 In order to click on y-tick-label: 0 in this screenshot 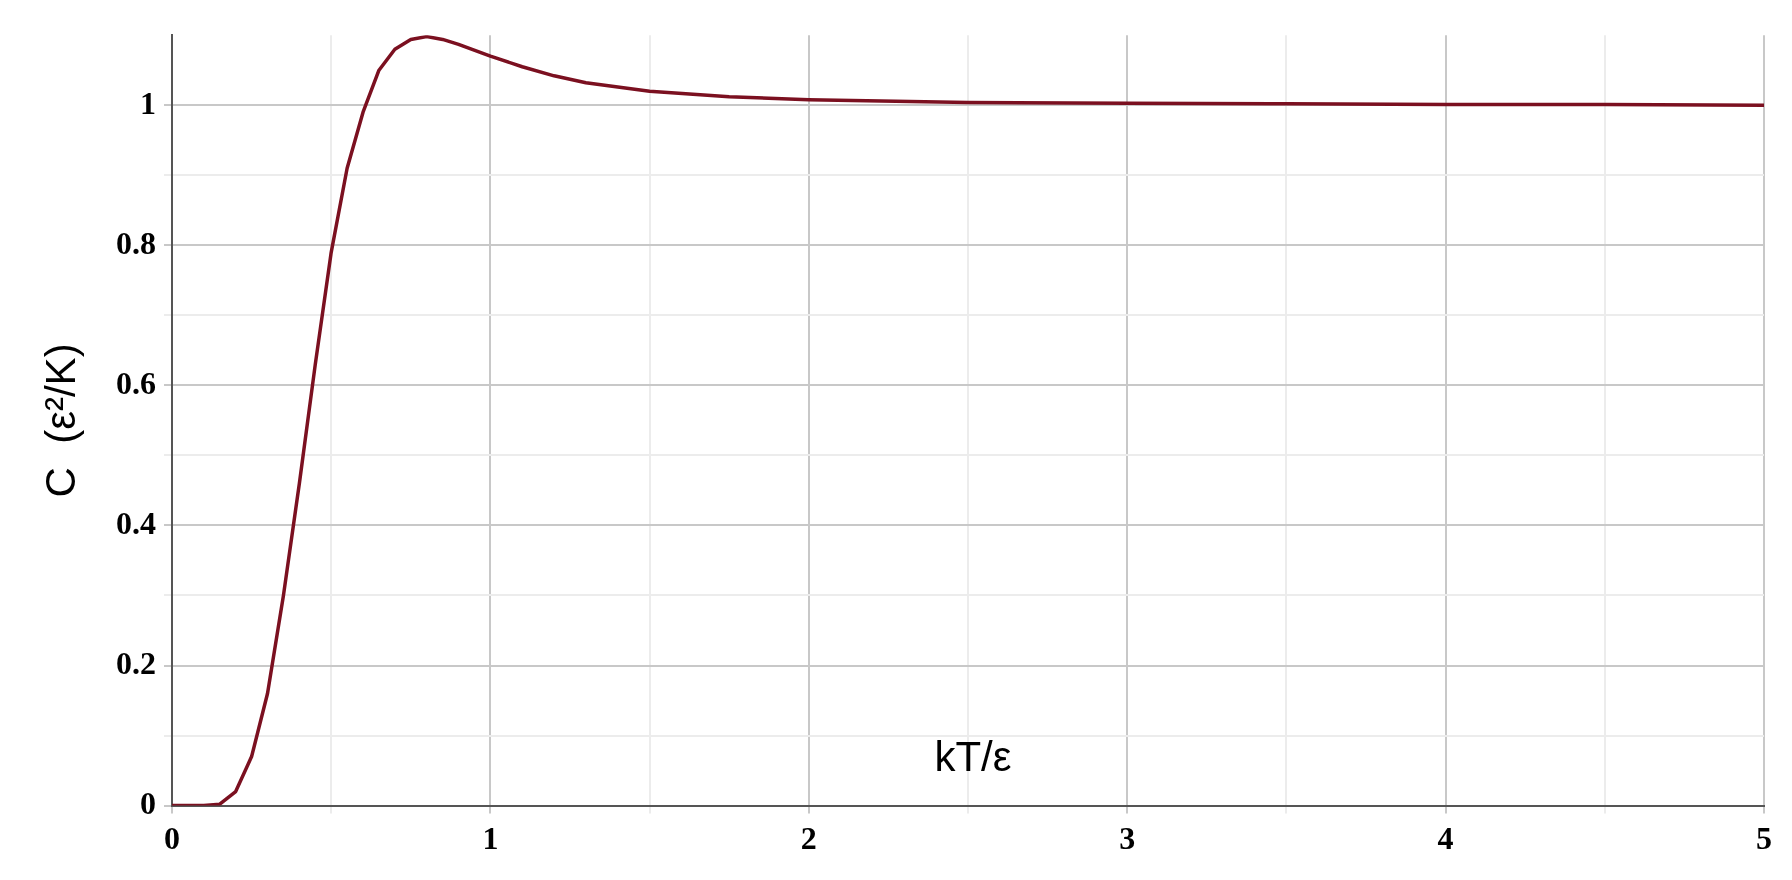, I will do `click(148, 802)`.